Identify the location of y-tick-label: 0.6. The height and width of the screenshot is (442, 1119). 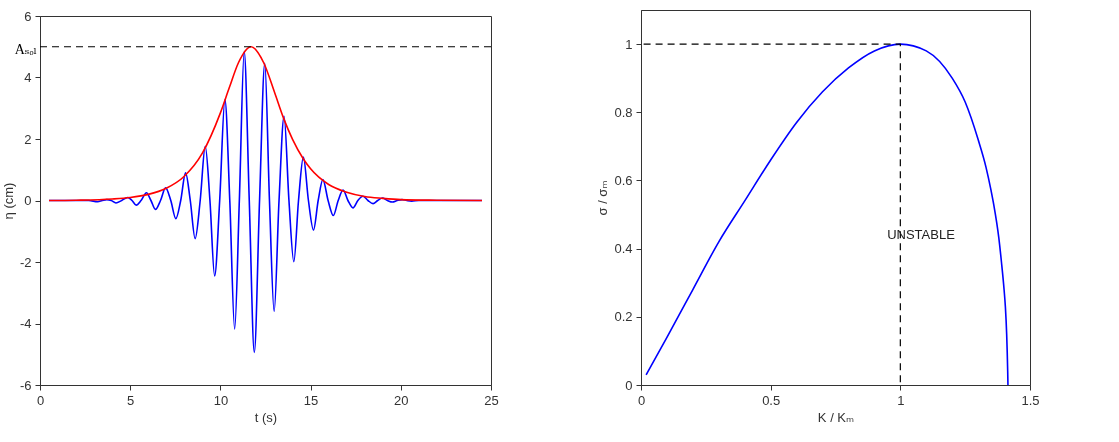
(623, 180).